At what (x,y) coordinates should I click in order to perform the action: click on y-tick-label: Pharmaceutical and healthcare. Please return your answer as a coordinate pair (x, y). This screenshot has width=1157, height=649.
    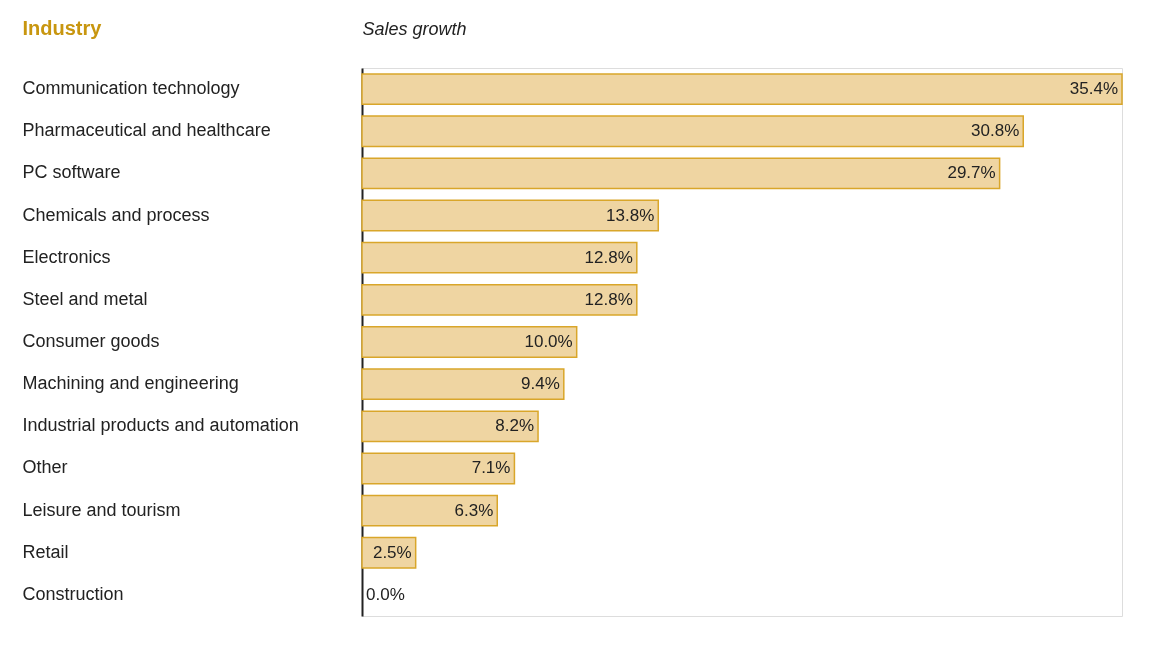
    Looking at the image, I should click on (146, 130).